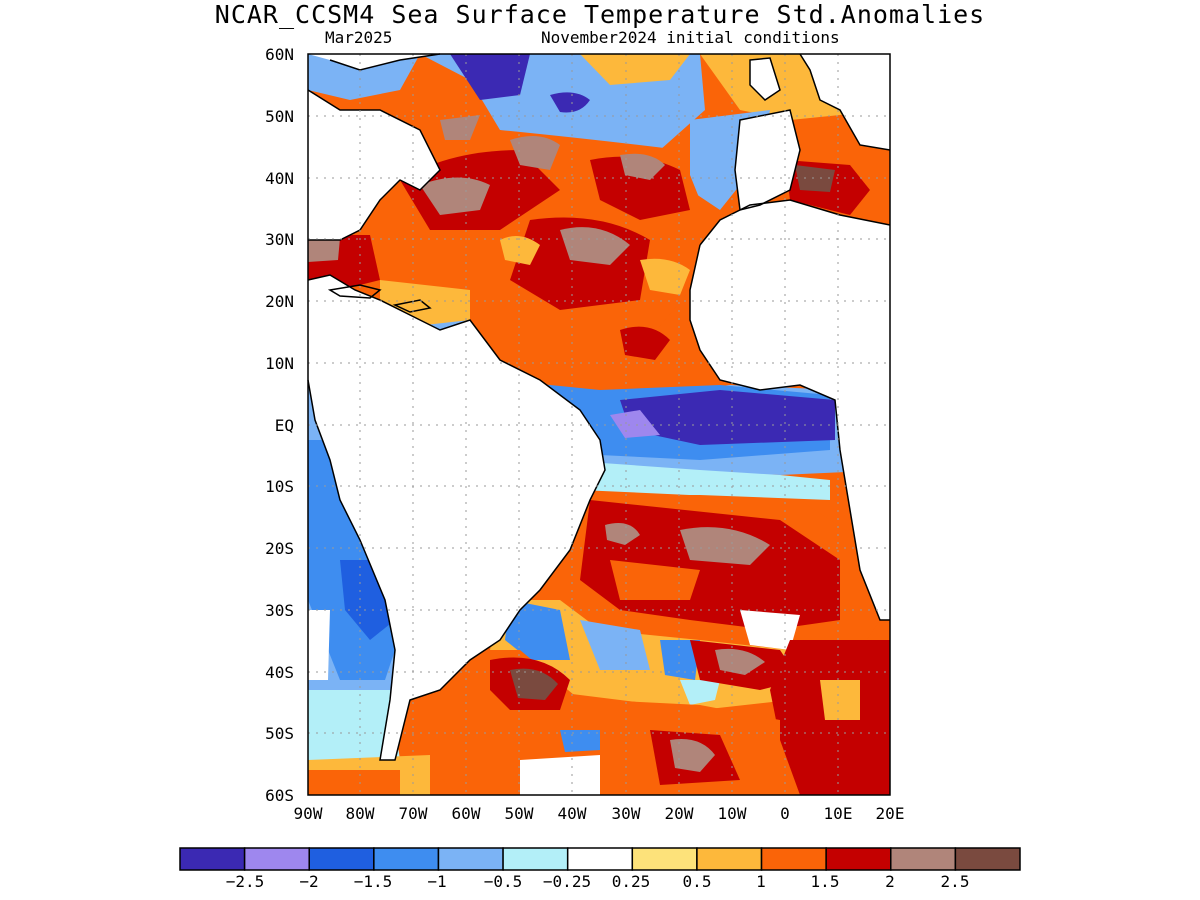  What do you see at coordinates (437, 881) in the screenshot?
I see `colorbar-label: −1` at bounding box center [437, 881].